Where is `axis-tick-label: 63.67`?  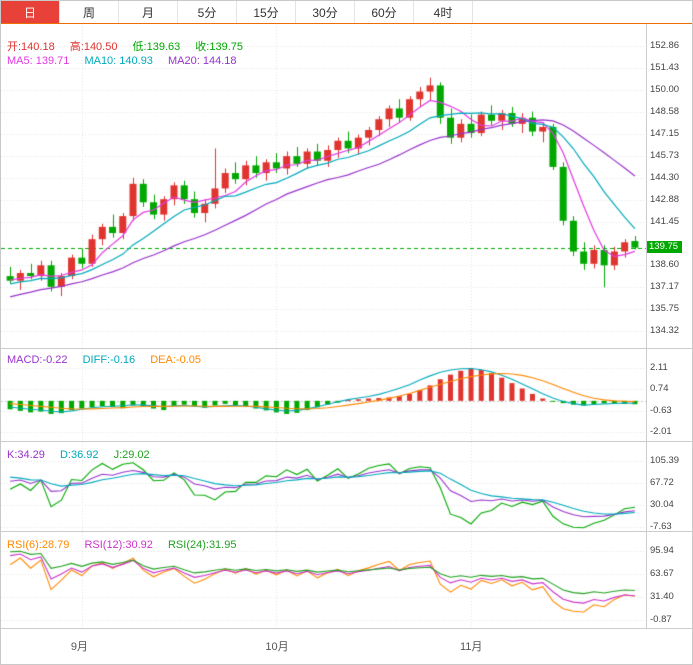 axis-tick-label: 63.67 is located at coordinates (662, 574).